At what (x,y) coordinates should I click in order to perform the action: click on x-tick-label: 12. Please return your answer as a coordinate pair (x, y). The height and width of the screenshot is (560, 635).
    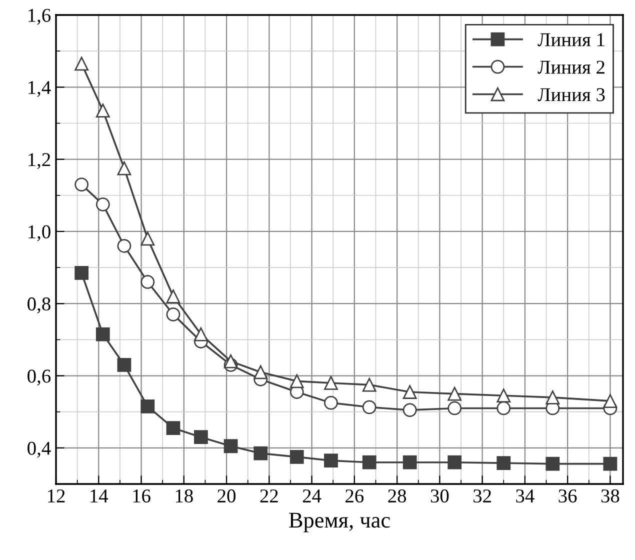
    Looking at the image, I should click on (56, 495).